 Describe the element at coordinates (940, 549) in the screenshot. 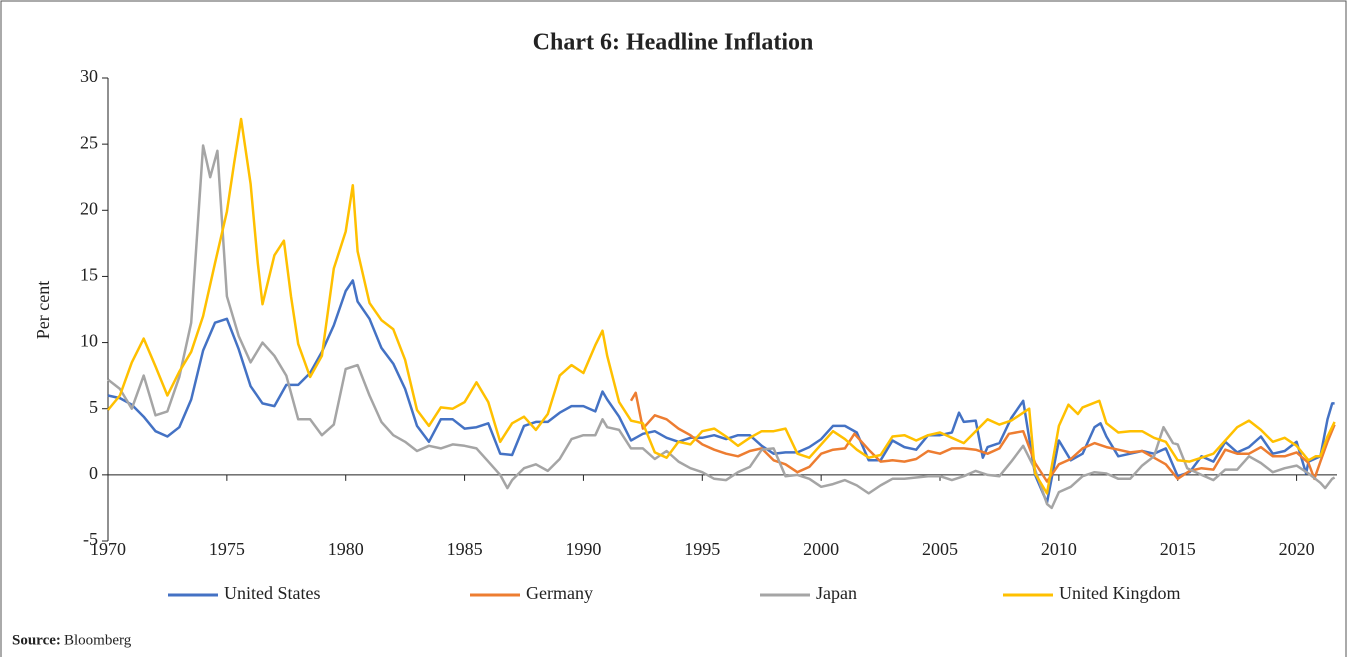

I see `x-tick-label: 2005` at that location.